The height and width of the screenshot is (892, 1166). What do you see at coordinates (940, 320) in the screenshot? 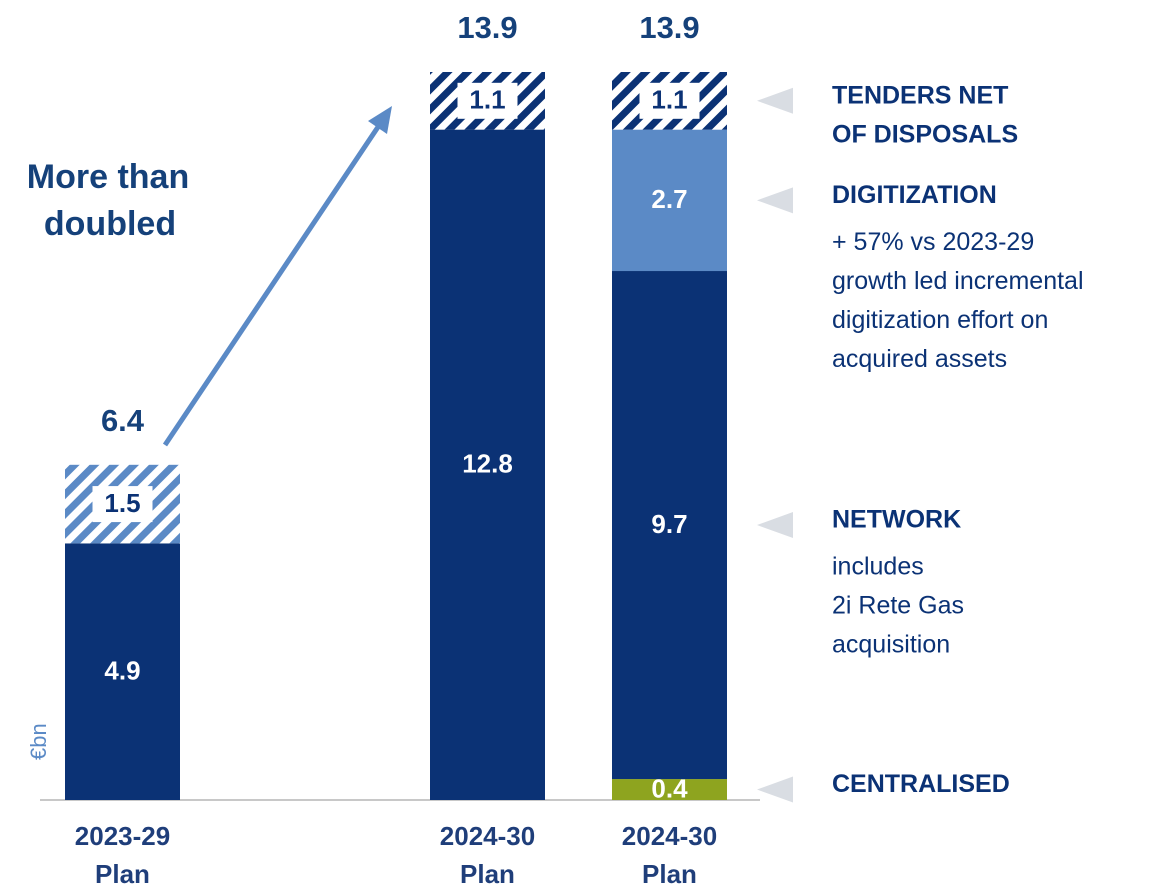
I see `legend-note: digitization effort on` at bounding box center [940, 320].